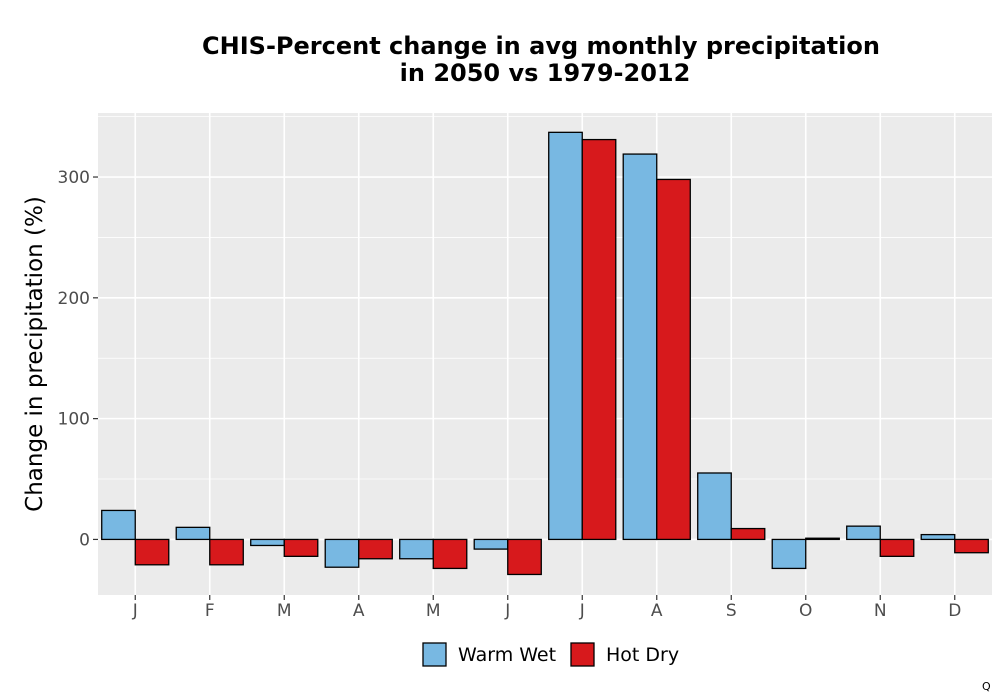 The image size is (1000, 700). Describe the element at coordinates (74, 178) in the screenshot. I see `y-tick-label: 300` at that location.